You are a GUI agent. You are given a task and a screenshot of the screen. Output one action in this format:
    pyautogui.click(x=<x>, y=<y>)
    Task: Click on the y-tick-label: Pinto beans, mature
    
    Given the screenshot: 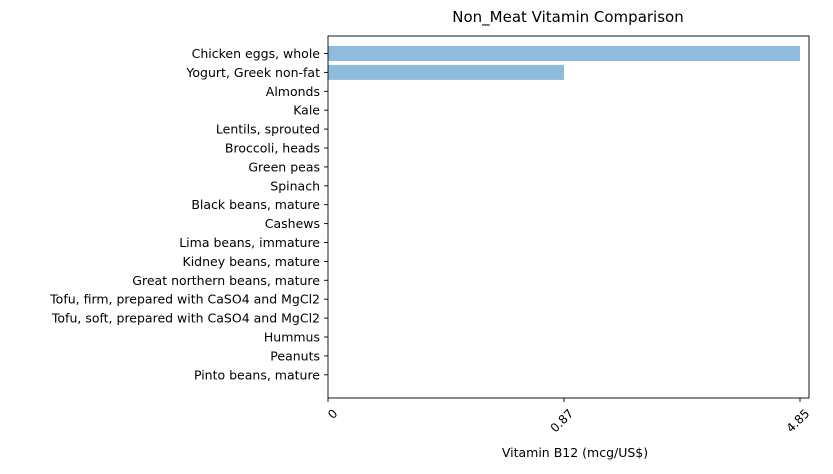 What is the action you would take?
    pyautogui.click(x=257, y=374)
    